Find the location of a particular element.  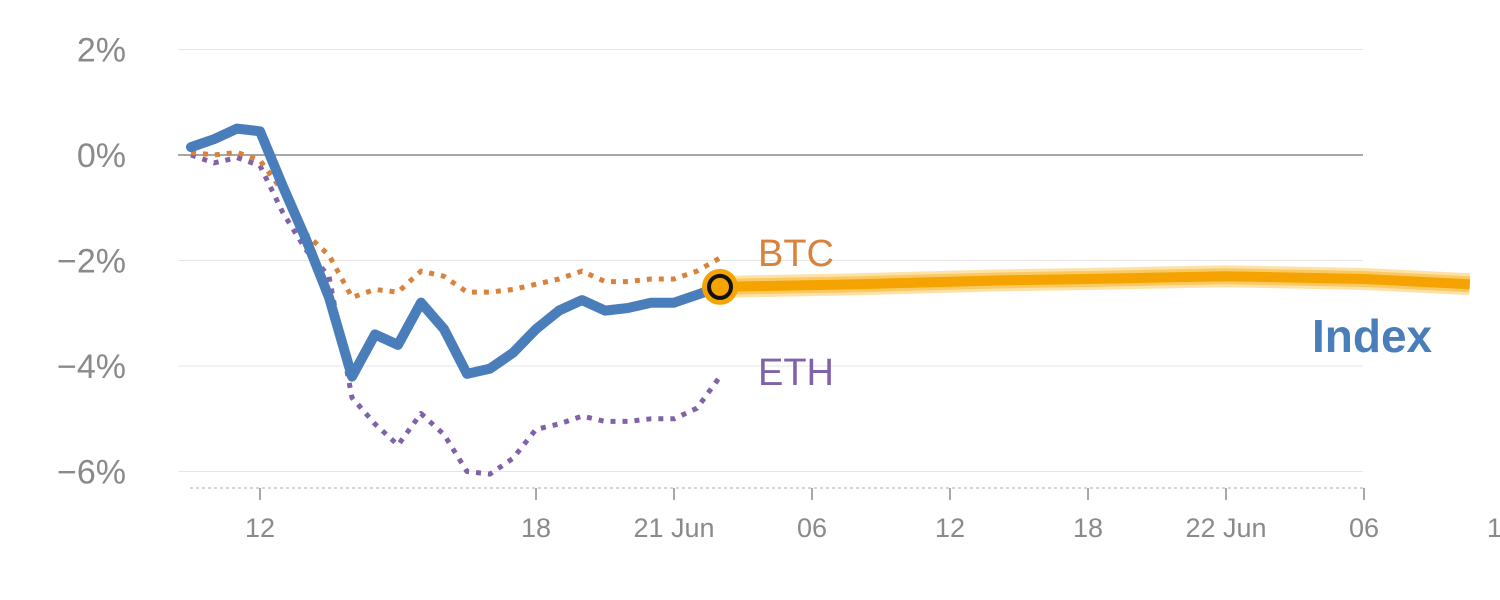

y-tick-label: 0% is located at coordinates (101, 156).